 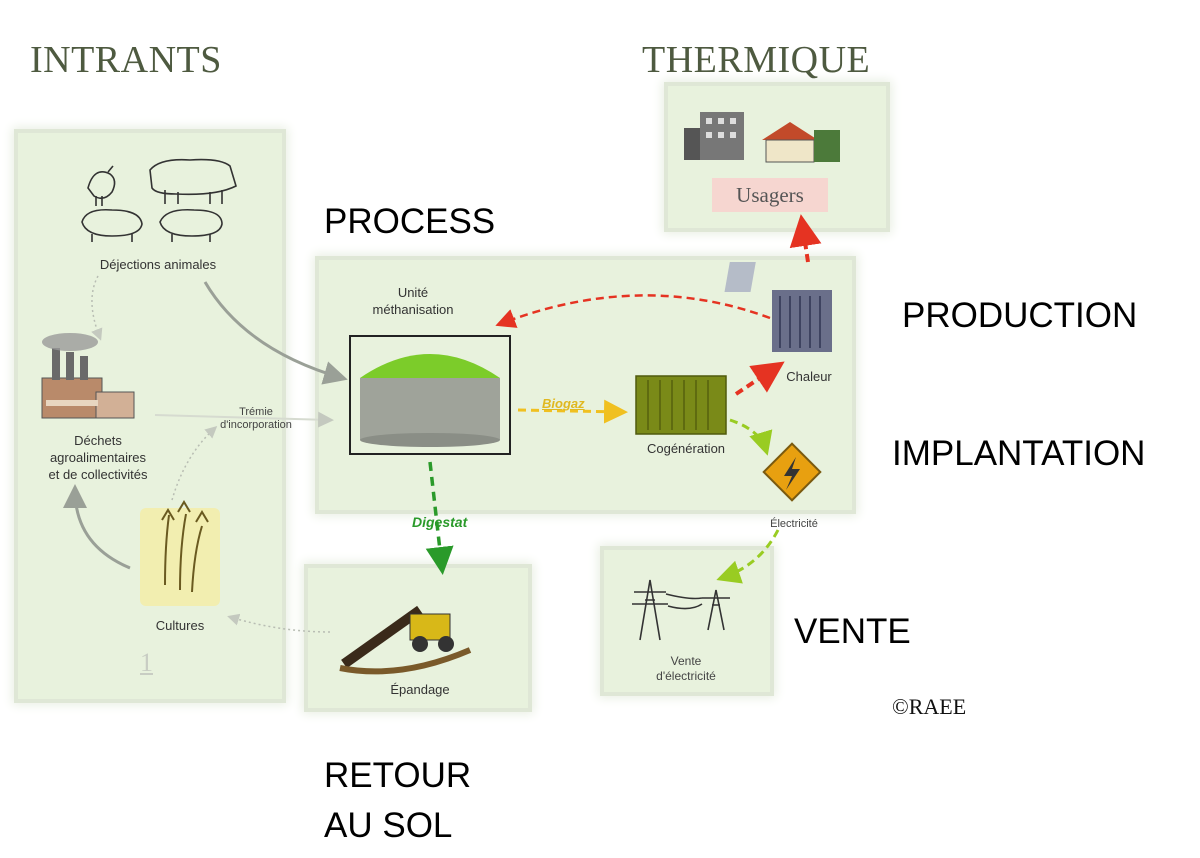 I want to click on dejections-label: Déjections animales, so click(x=158, y=264).